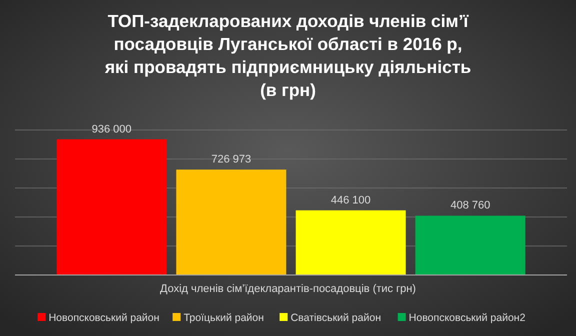 Image resolution: width=576 pixels, height=336 pixels. I want to click on data-label: 408 760, so click(470, 206).